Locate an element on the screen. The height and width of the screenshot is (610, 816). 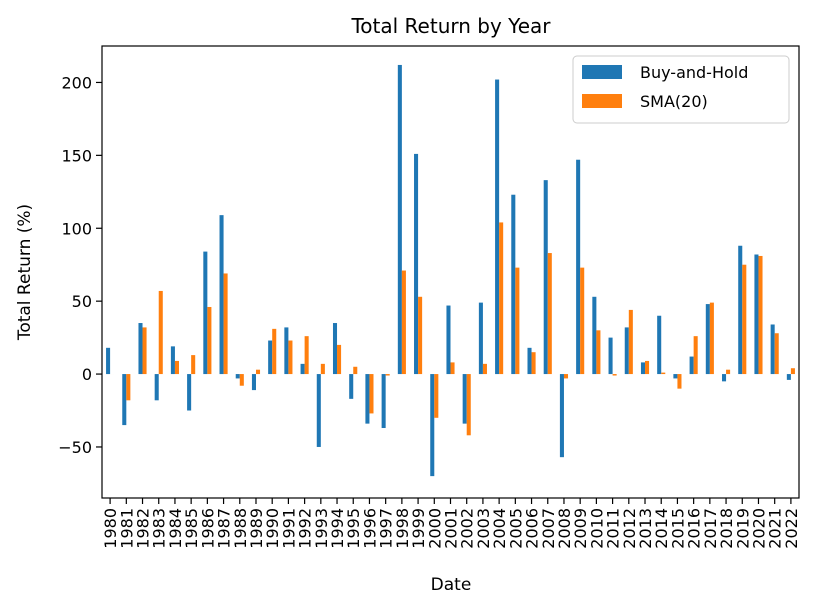
bar-buy-and-hold-1984 is located at coordinates (172, 360).